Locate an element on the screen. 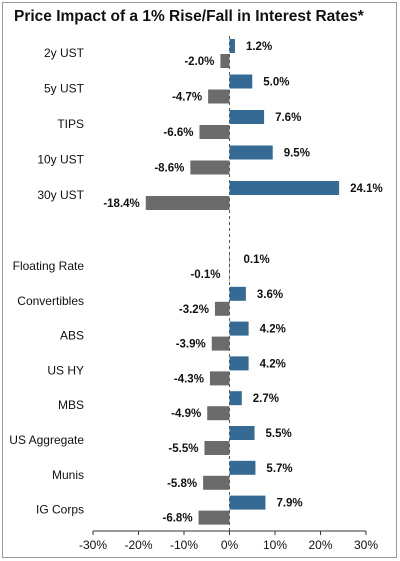 The image size is (400, 561). bar-fall-2y-ust is located at coordinates (225, 61).